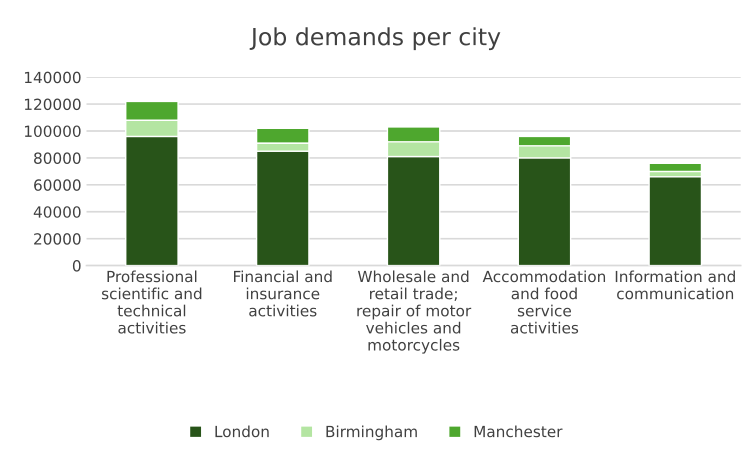 The height and width of the screenshot is (454, 752). Describe the element at coordinates (544, 302) in the screenshot. I see `x-tick-label: Accommodation and food service activities` at that location.